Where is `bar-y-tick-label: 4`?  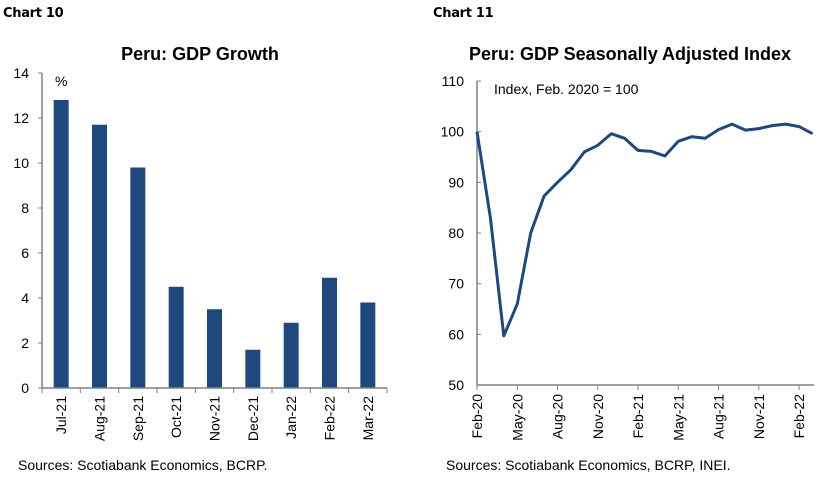 bar-y-tick-label: 4 is located at coordinates (25, 298).